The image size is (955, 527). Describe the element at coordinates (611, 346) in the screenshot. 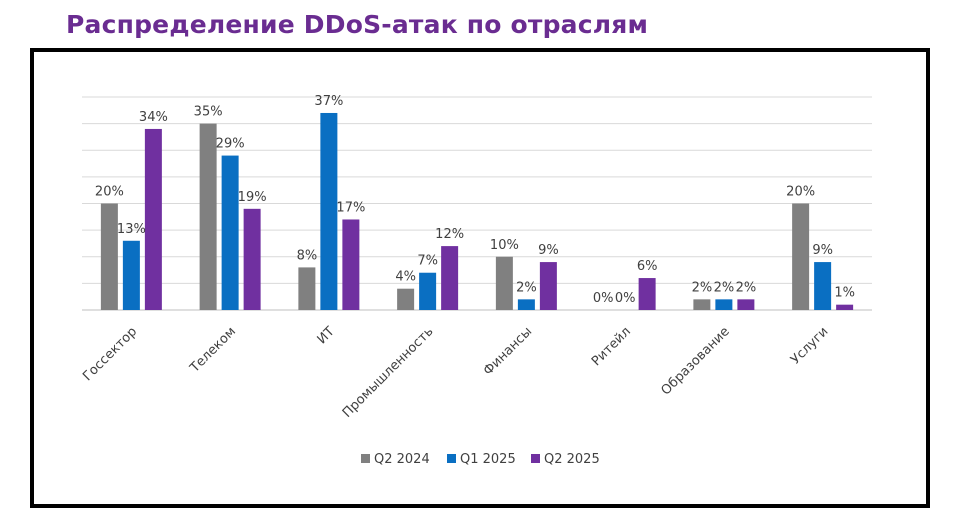

I see `category-label: Ритейл` at that location.